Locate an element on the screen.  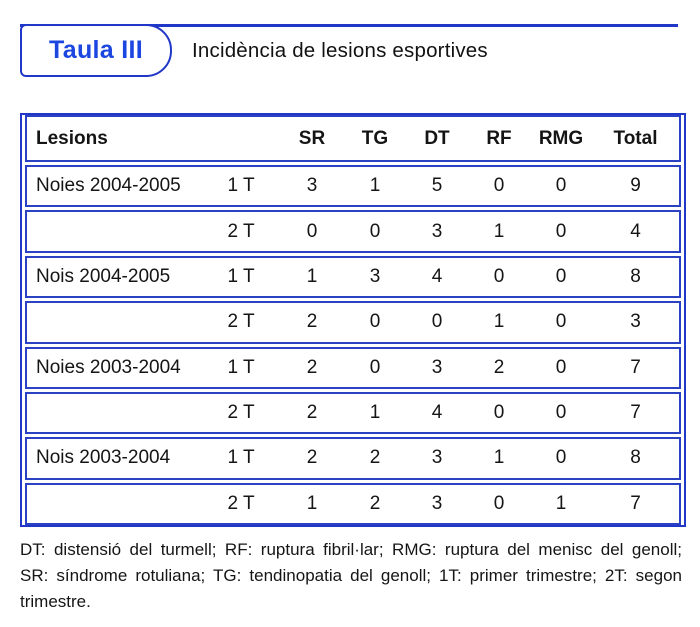
cell-rf: 2 is located at coordinates (499, 367).